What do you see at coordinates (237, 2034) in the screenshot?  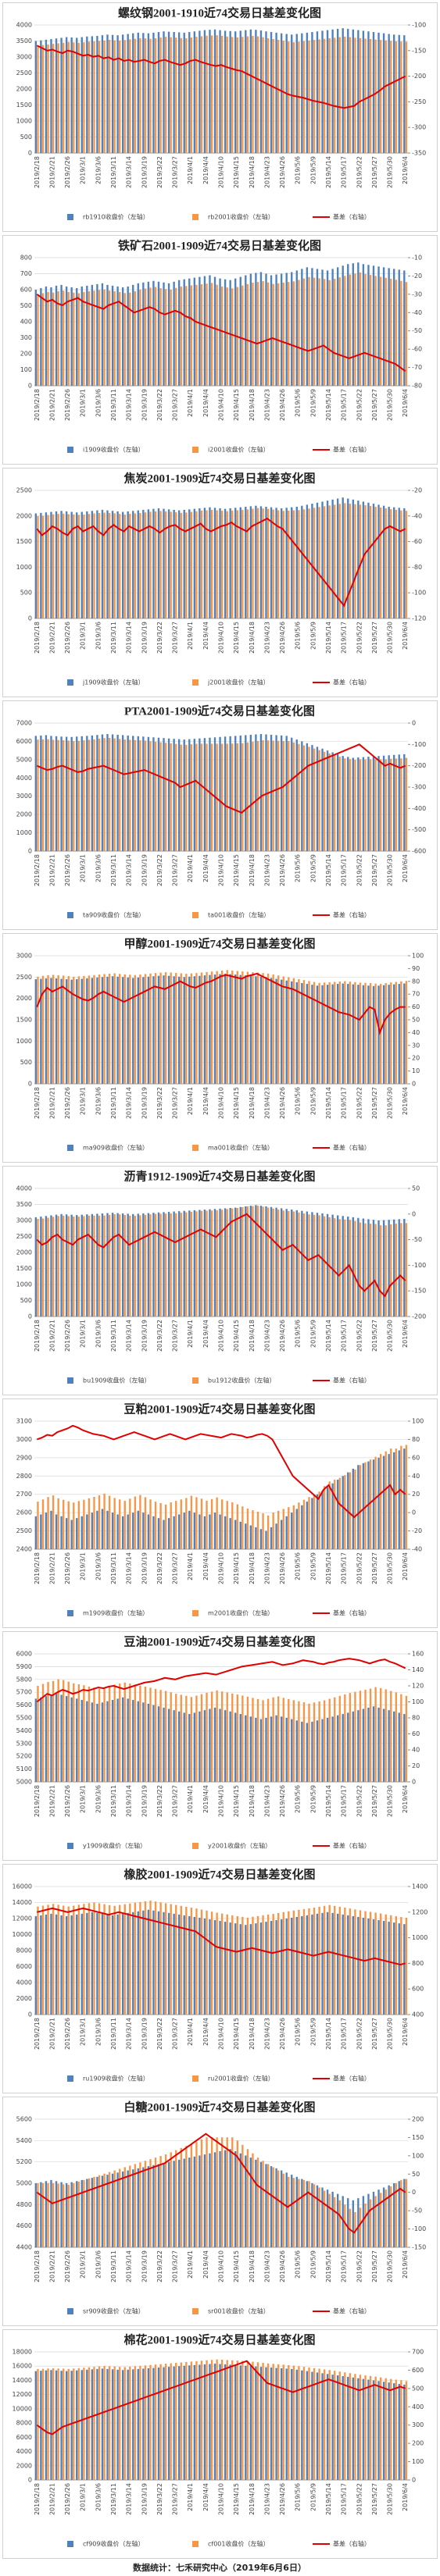 I see `x-tick-label: 2019/4/15` at bounding box center [237, 2034].